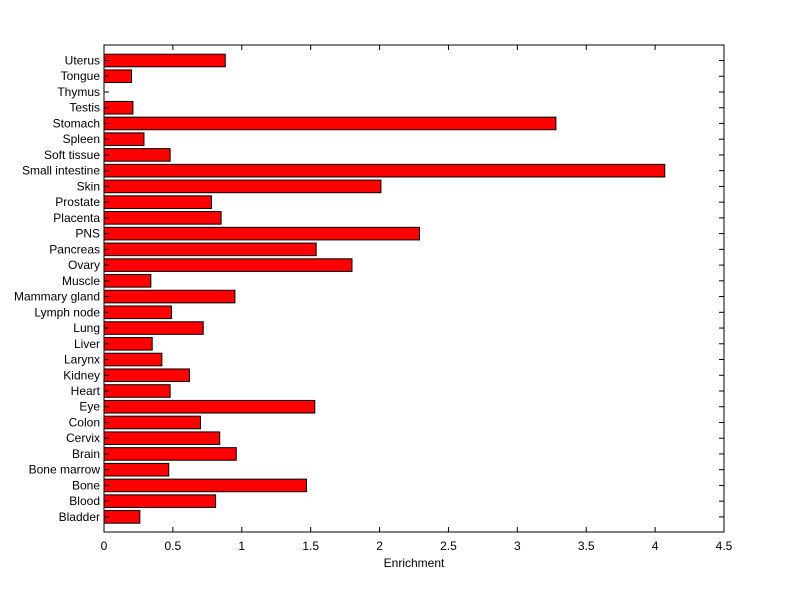  Describe the element at coordinates (83, 438) in the screenshot. I see `y-tick-label-cervix: Cervix` at that location.